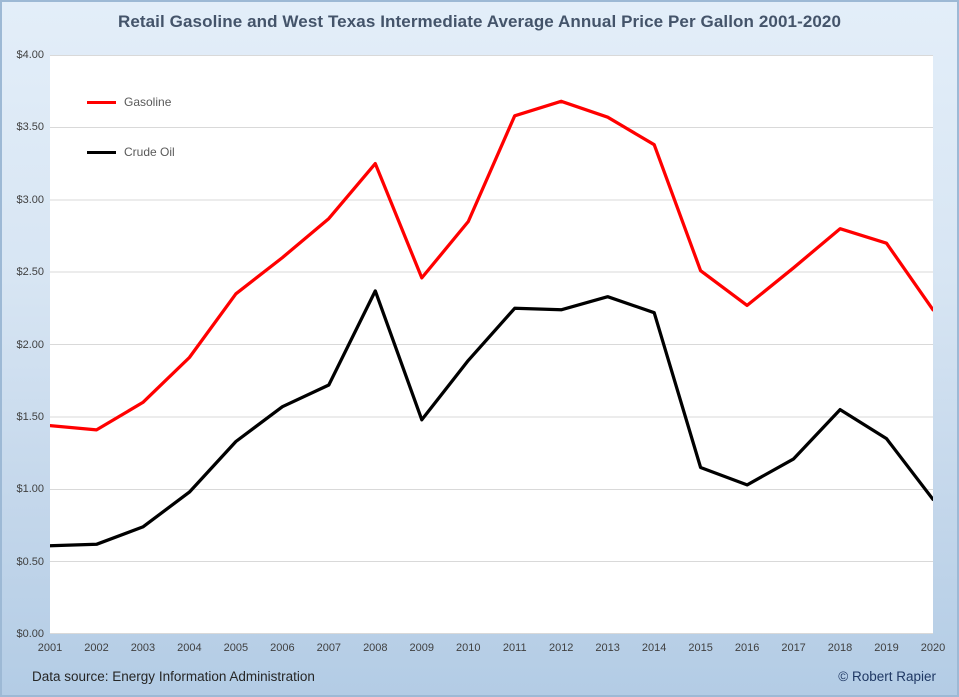 Image resolution: width=959 pixels, height=697 pixels. I want to click on crude-oil-line-swatch, so click(101, 152).